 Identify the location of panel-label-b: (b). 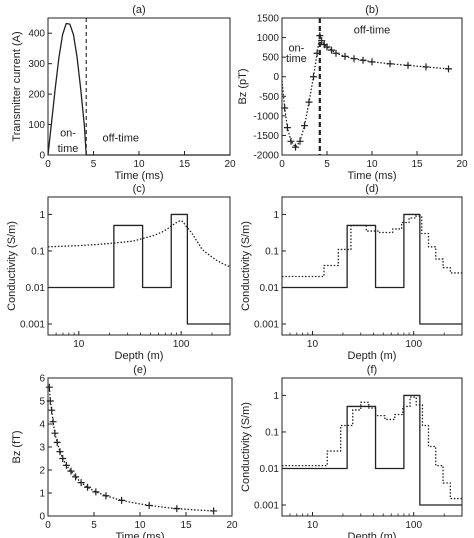
(371, 10).